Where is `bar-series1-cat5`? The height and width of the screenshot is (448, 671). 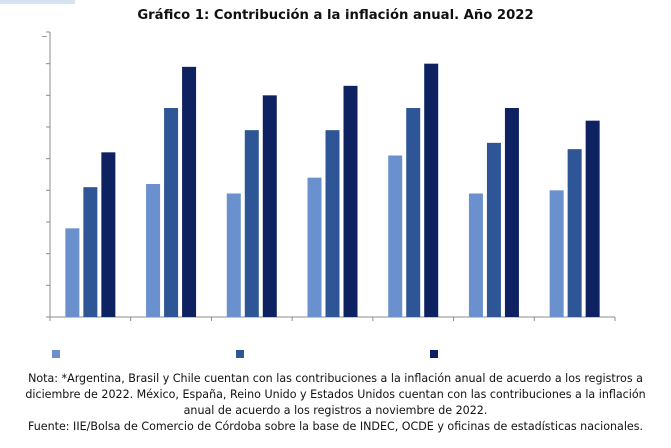
bar-series1-cat5 is located at coordinates (395, 236).